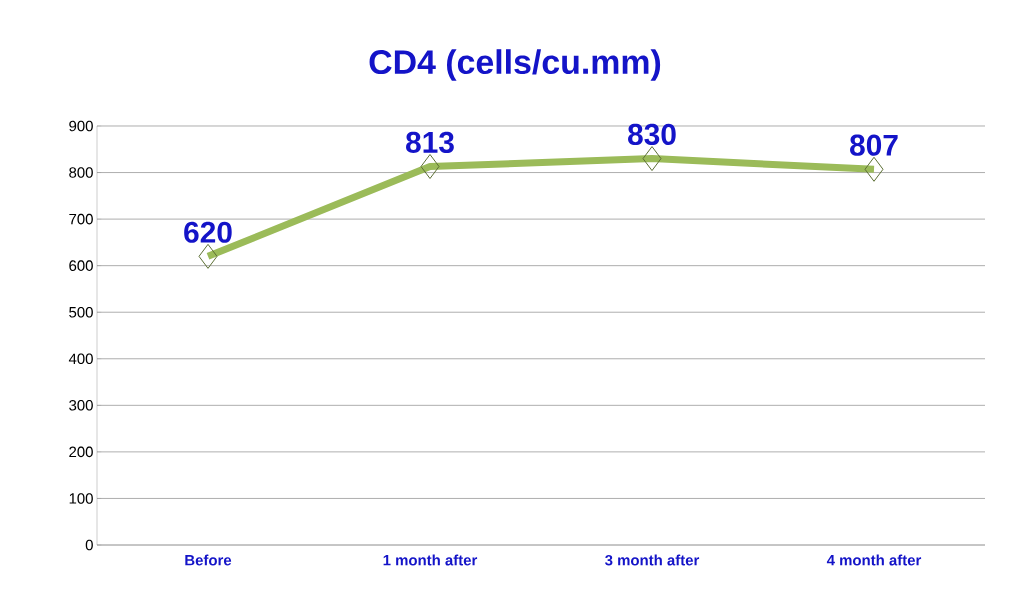 The image size is (1011, 613). Describe the element at coordinates (81, 219) in the screenshot. I see `y-tick-label: 700` at that location.